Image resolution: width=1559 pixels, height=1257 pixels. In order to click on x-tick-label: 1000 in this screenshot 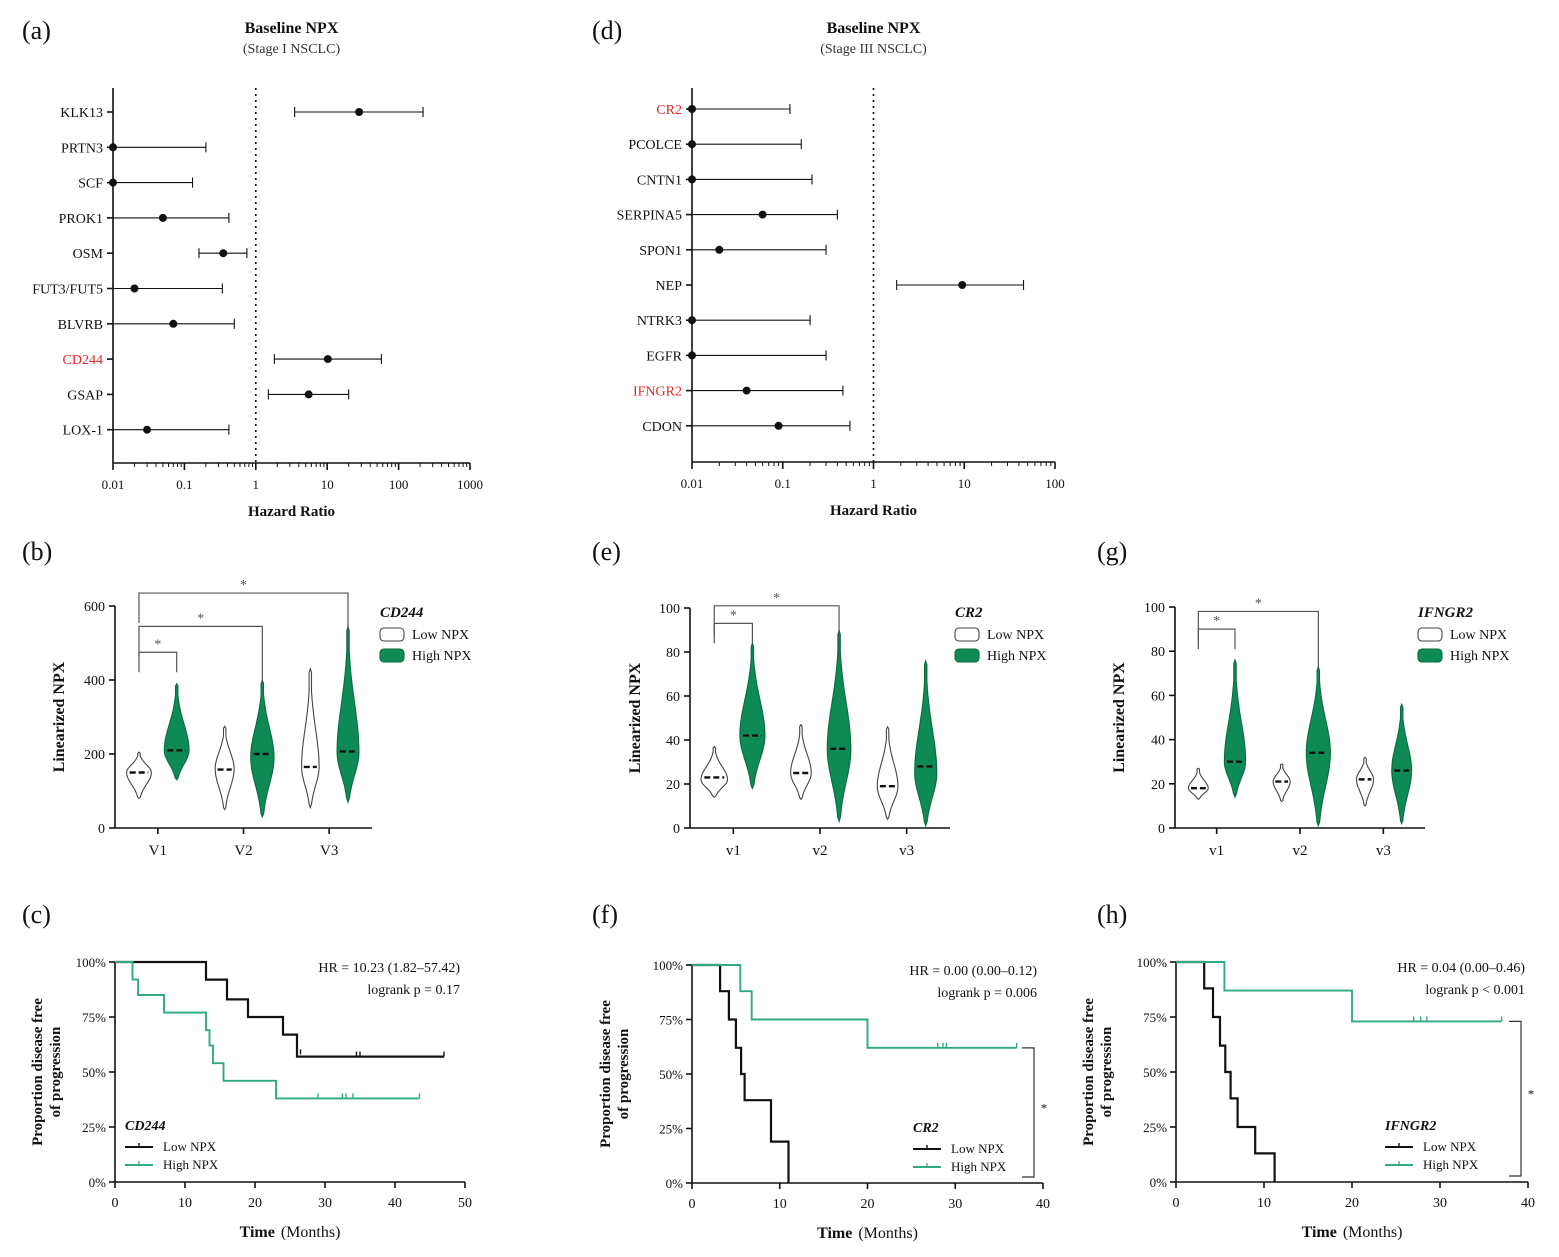, I will do `click(470, 484)`.